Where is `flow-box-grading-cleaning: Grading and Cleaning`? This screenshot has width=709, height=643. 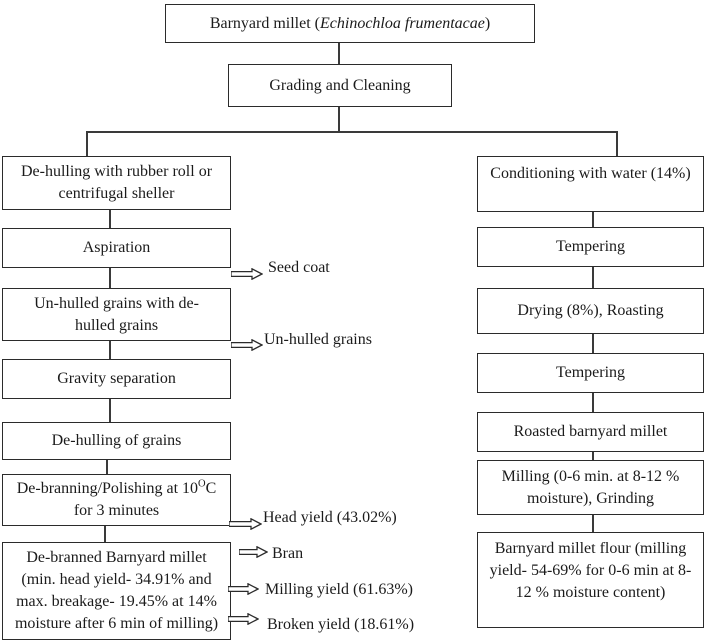
flow-box-grading-cleaning: Grading and Cleaning is located at coordinates (340, 85).